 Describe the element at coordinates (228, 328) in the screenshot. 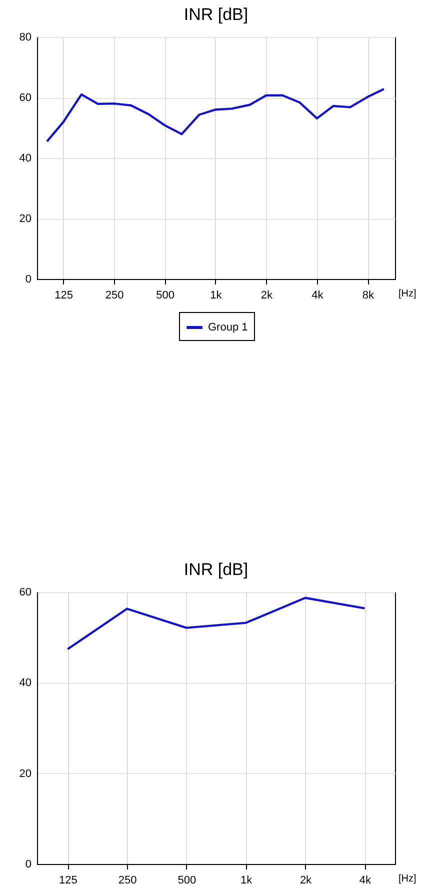

I see `legend-label: Group 1` at that location.